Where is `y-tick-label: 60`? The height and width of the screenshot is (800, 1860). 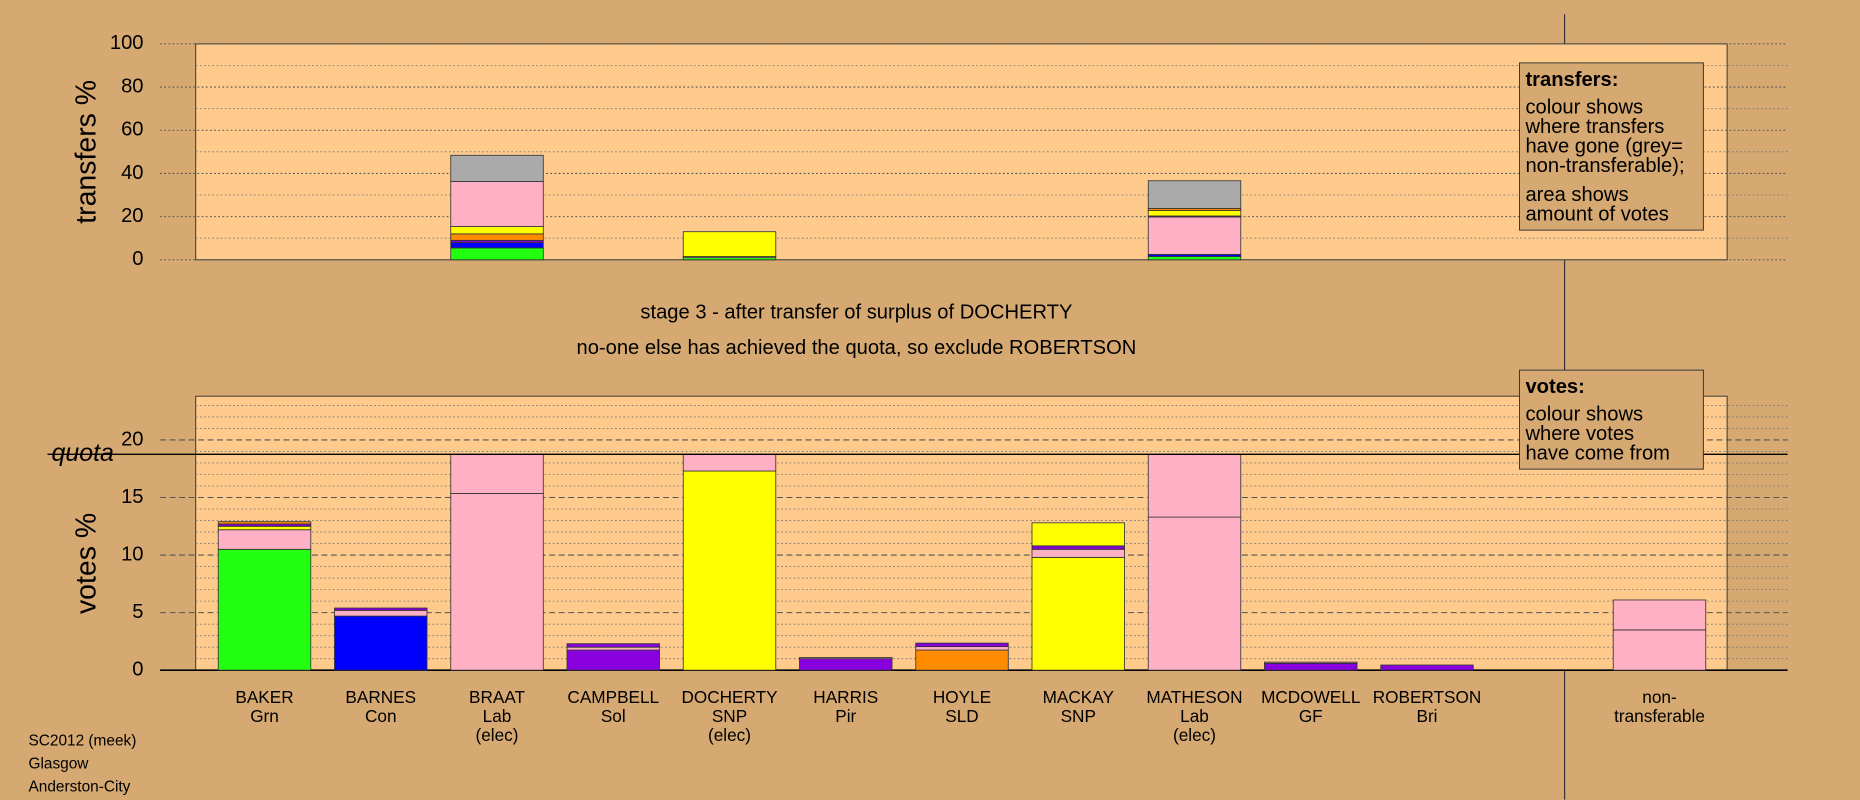
y-tick-label: 60 is located at coordinates (132, 130).